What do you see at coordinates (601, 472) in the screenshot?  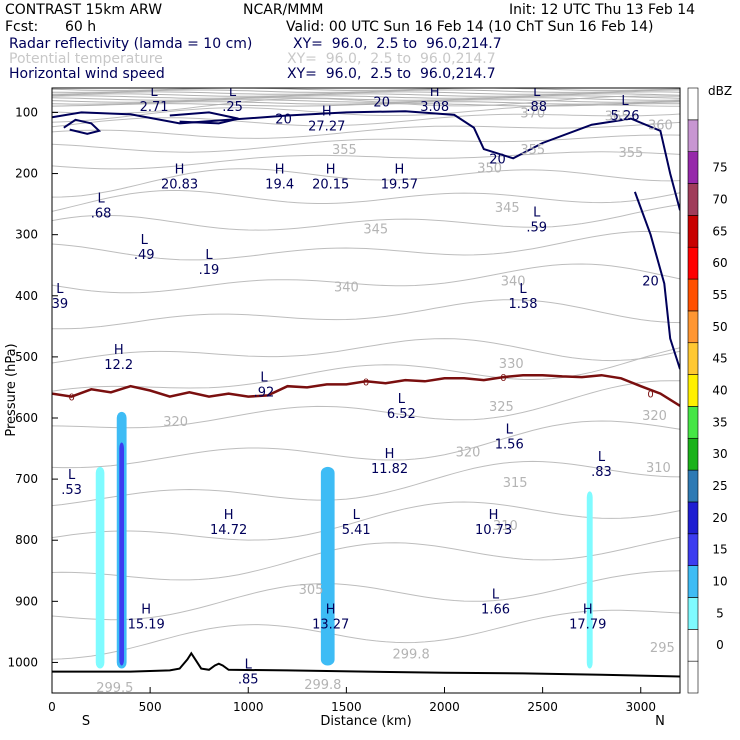 I see `extremum-value: .83` at bounding box center [601, 472].